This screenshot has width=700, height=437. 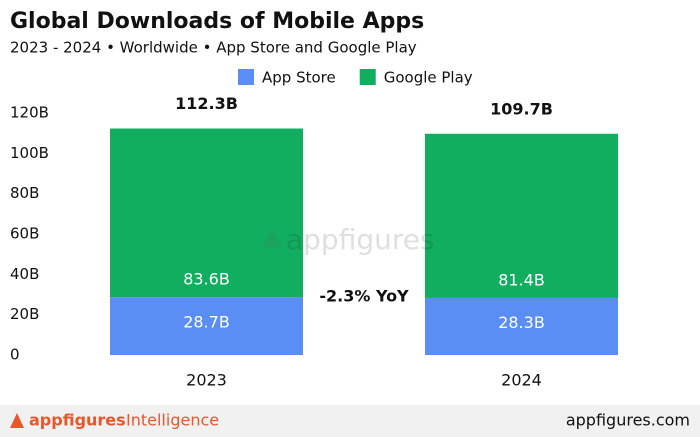 I want to click on footer-product: Intelligence, so click(x=172, y=420).